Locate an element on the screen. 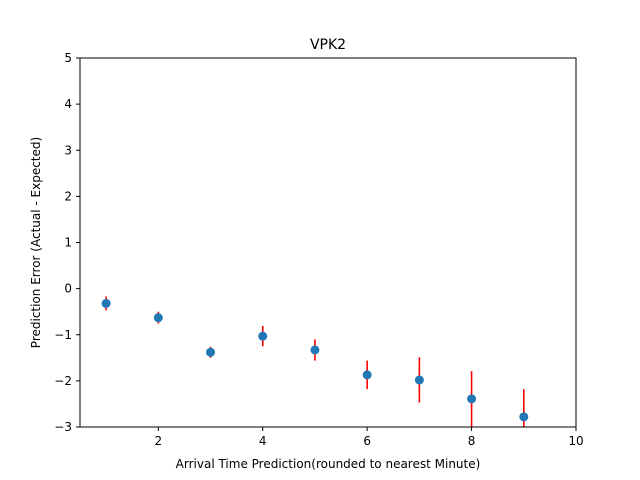  y-tick-label: 3 is located at coordinates (68, 150).